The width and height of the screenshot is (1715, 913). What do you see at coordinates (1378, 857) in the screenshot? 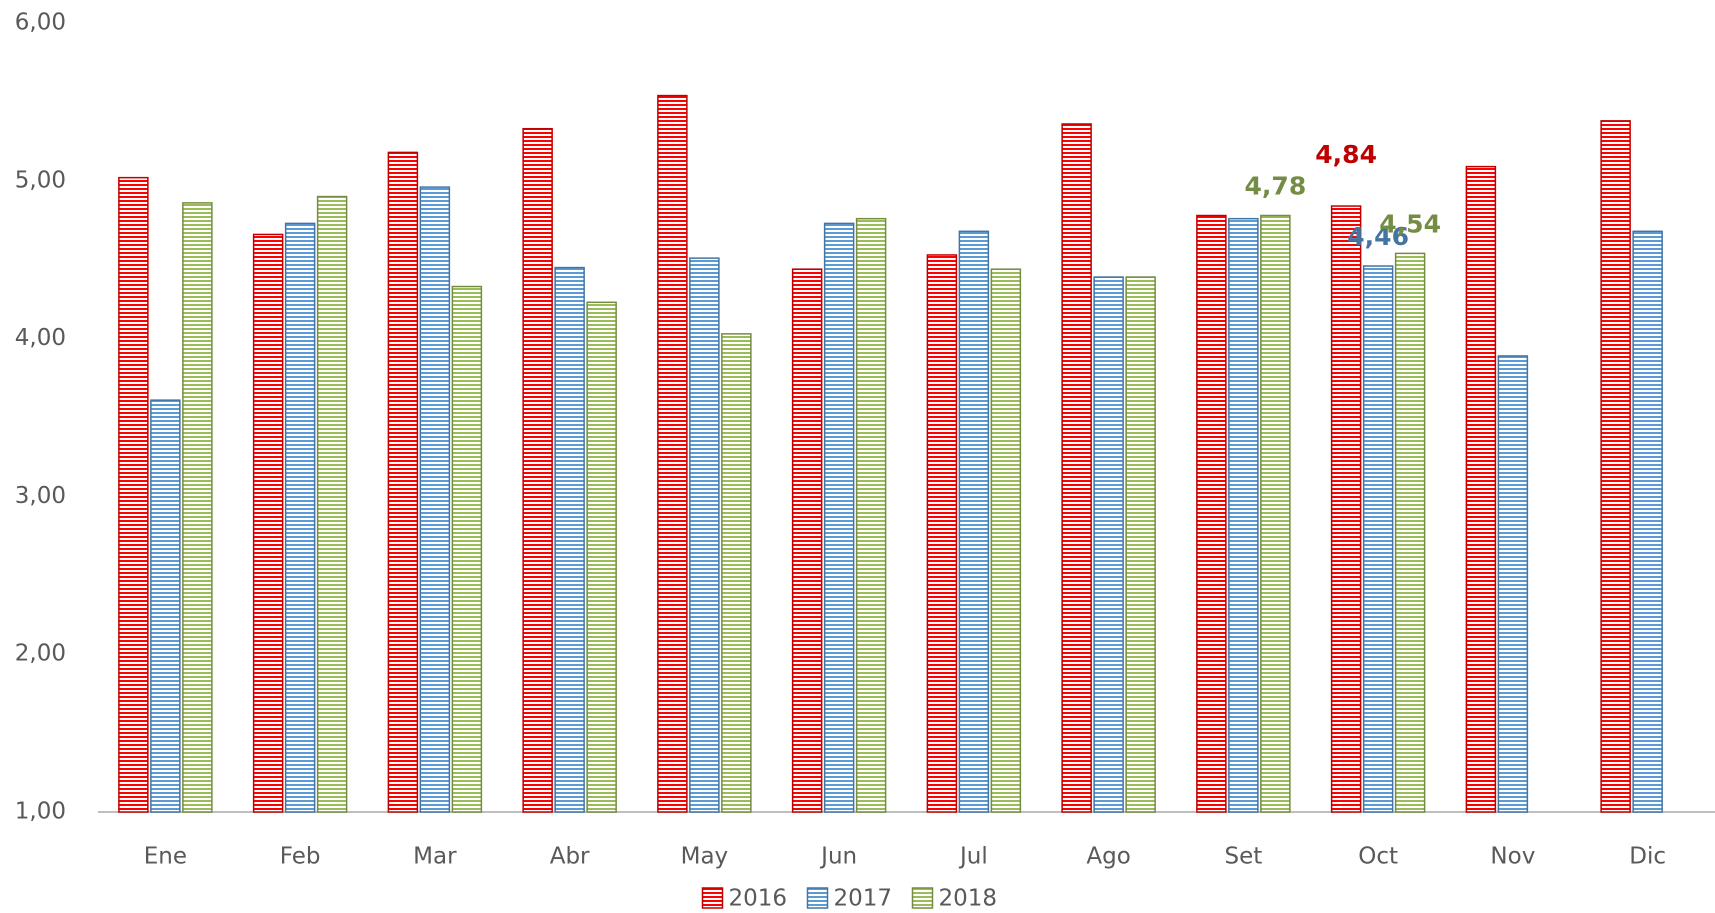
I see `x-tick-label: Oct` at bounding box center [1378, 857].